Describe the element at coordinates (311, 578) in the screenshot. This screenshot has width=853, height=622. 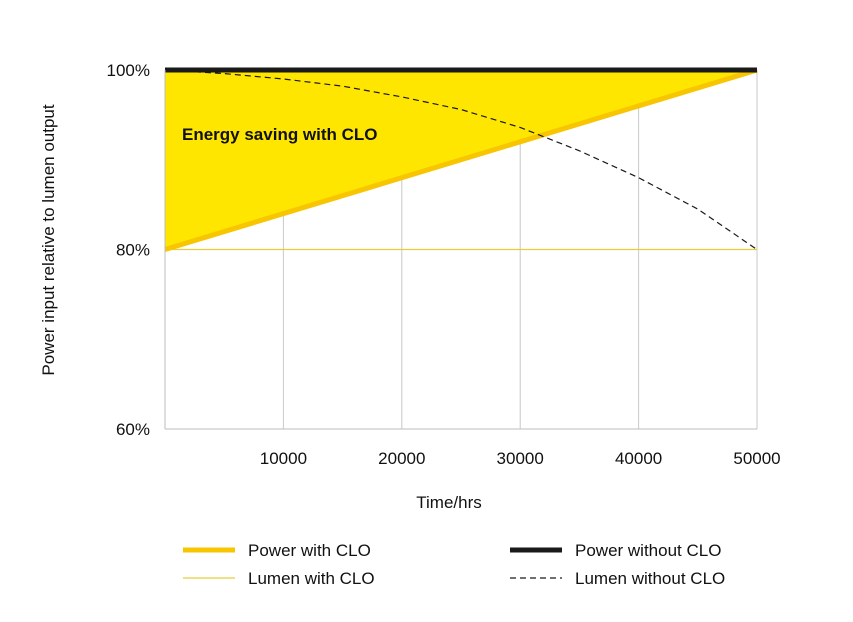
I see `legend-label-lumen-with-clo: Lumen with CLO` at that location.